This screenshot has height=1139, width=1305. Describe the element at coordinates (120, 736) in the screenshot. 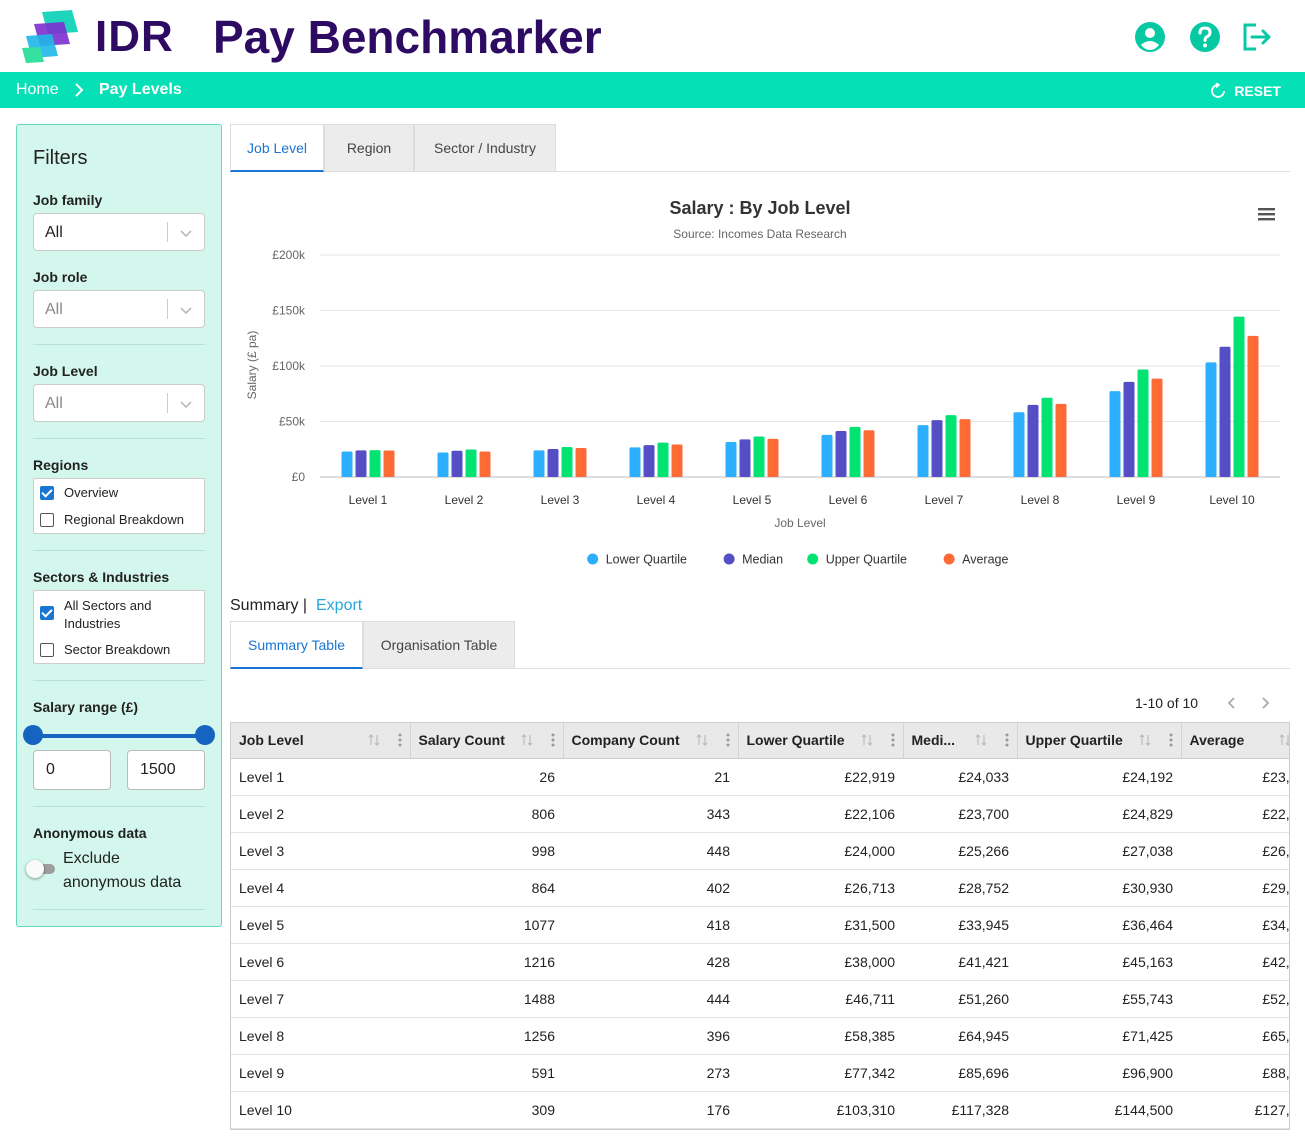

I see `salary-range-track` at that location.